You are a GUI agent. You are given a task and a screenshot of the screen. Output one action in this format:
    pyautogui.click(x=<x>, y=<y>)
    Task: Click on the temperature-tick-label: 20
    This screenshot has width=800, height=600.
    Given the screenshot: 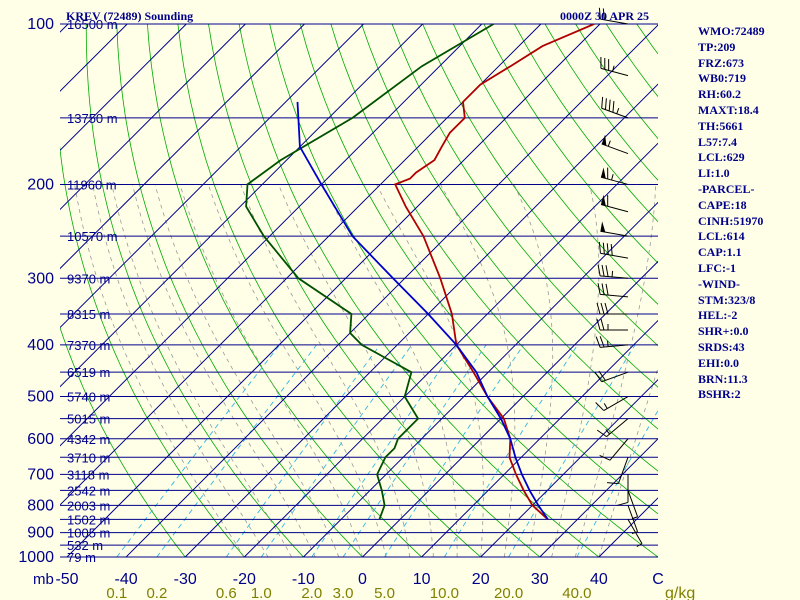 What is the action you would take?
    pyautogui.click(x=481, y=579)
    